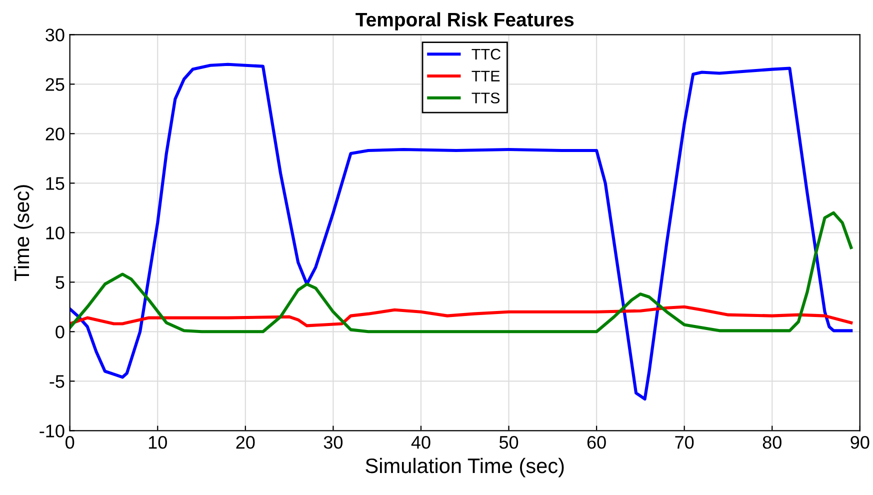 The image size is (873, 495). I want to click on x-tick-label: 60, so click(596, 442).